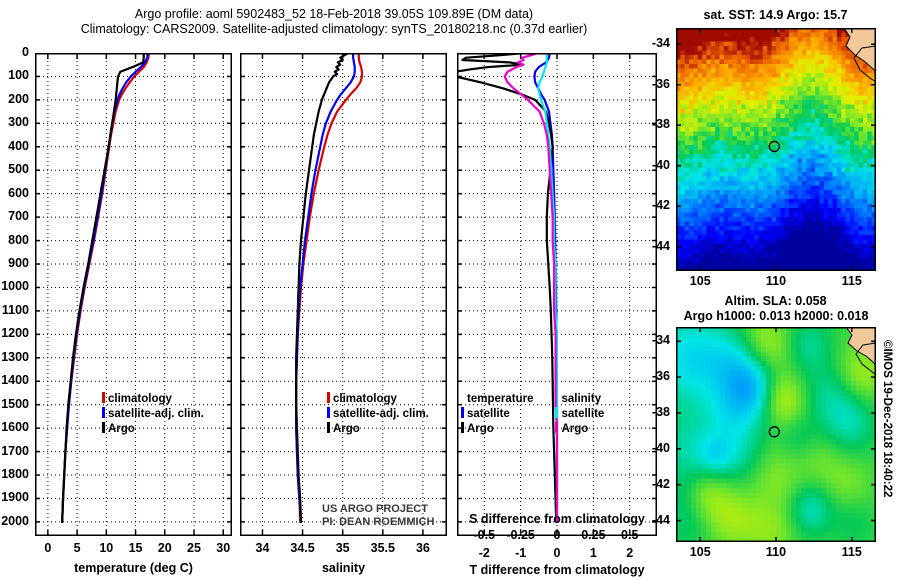 The width and height of the screenshot is (900, 580). Describe the element at coordinates (593, 553) in the screenshot. I see `x-tick-label: 1` at that location.